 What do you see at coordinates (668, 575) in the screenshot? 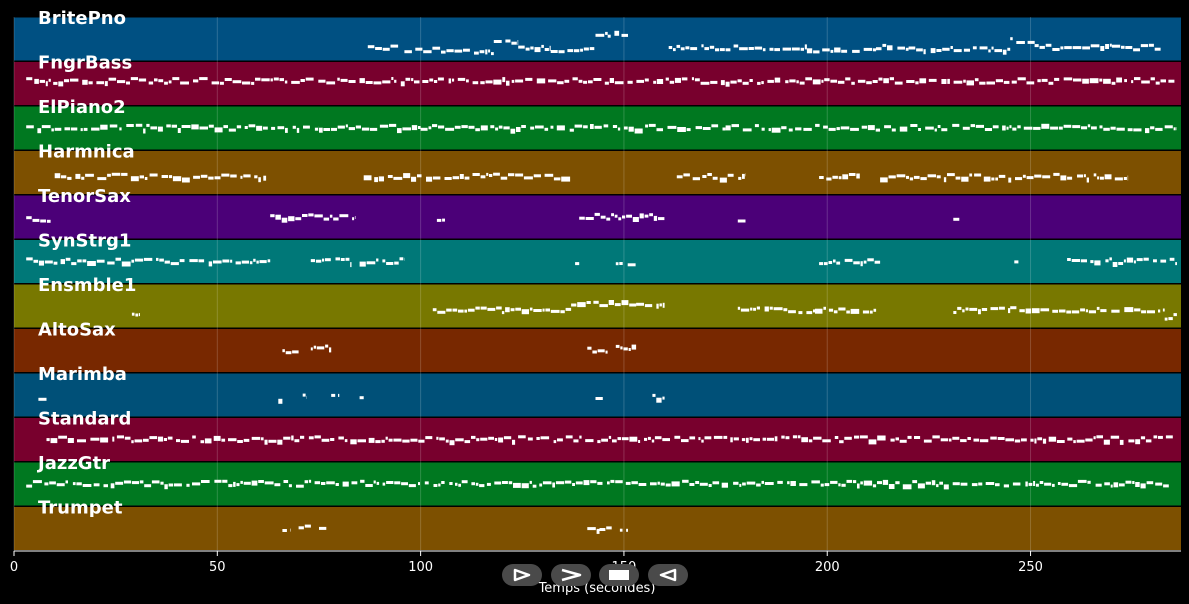
I see `back-button` at bounding box center [668, 575].